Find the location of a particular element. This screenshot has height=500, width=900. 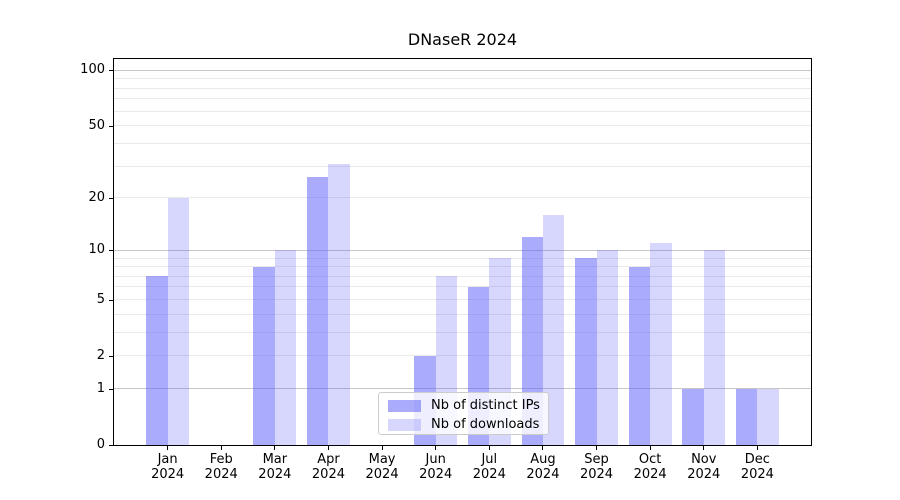

bar-nb-of-distinct-ips-nov is located at coordinates (693, 416).